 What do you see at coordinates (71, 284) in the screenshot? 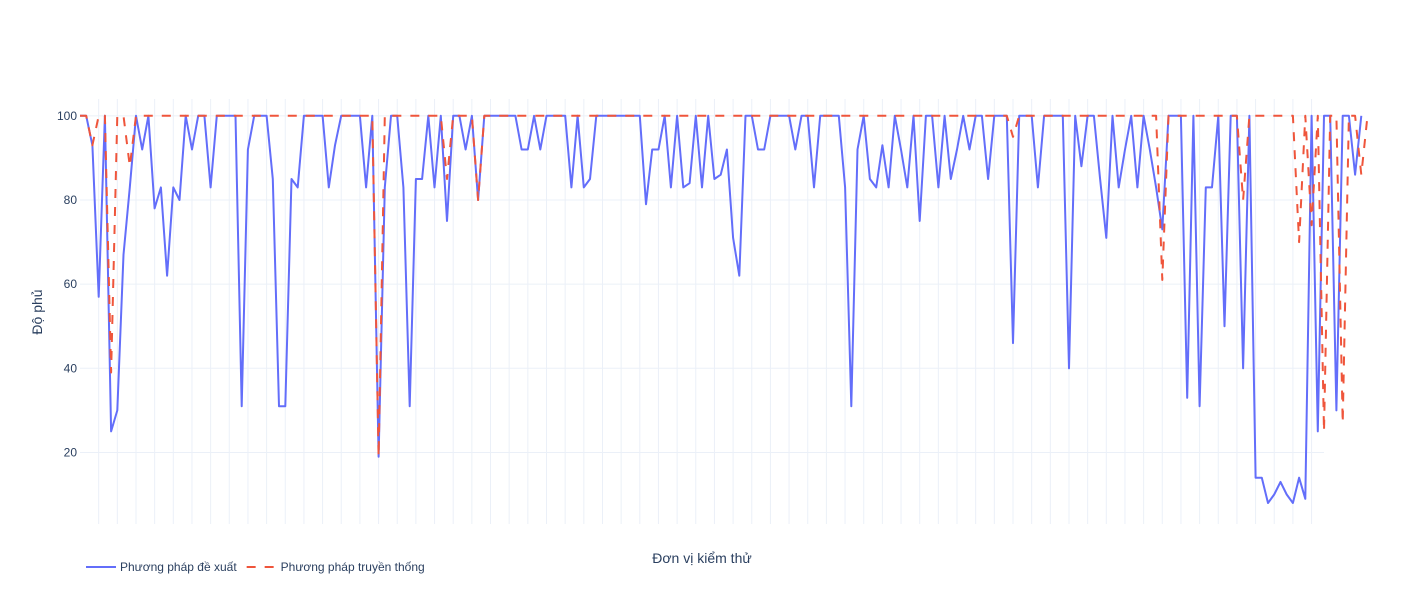
I see `y-tick-label: 60` at bounding box center [71, 284].